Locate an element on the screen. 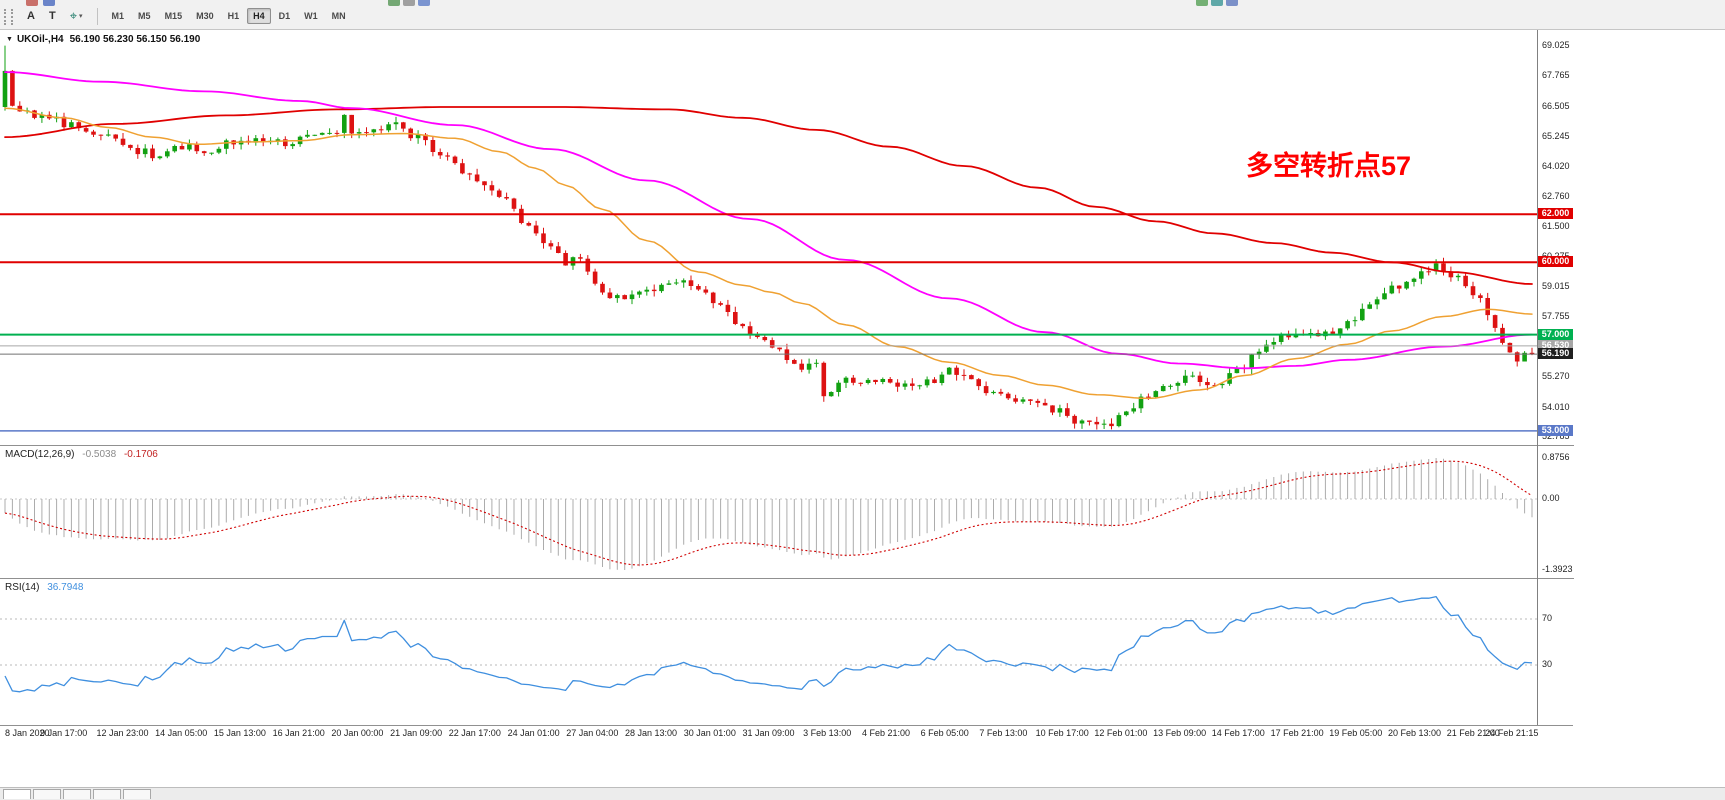 This screenshot has width=1725, height=800. rsi-value: 36.7948 is located at coordinates (65, 587).